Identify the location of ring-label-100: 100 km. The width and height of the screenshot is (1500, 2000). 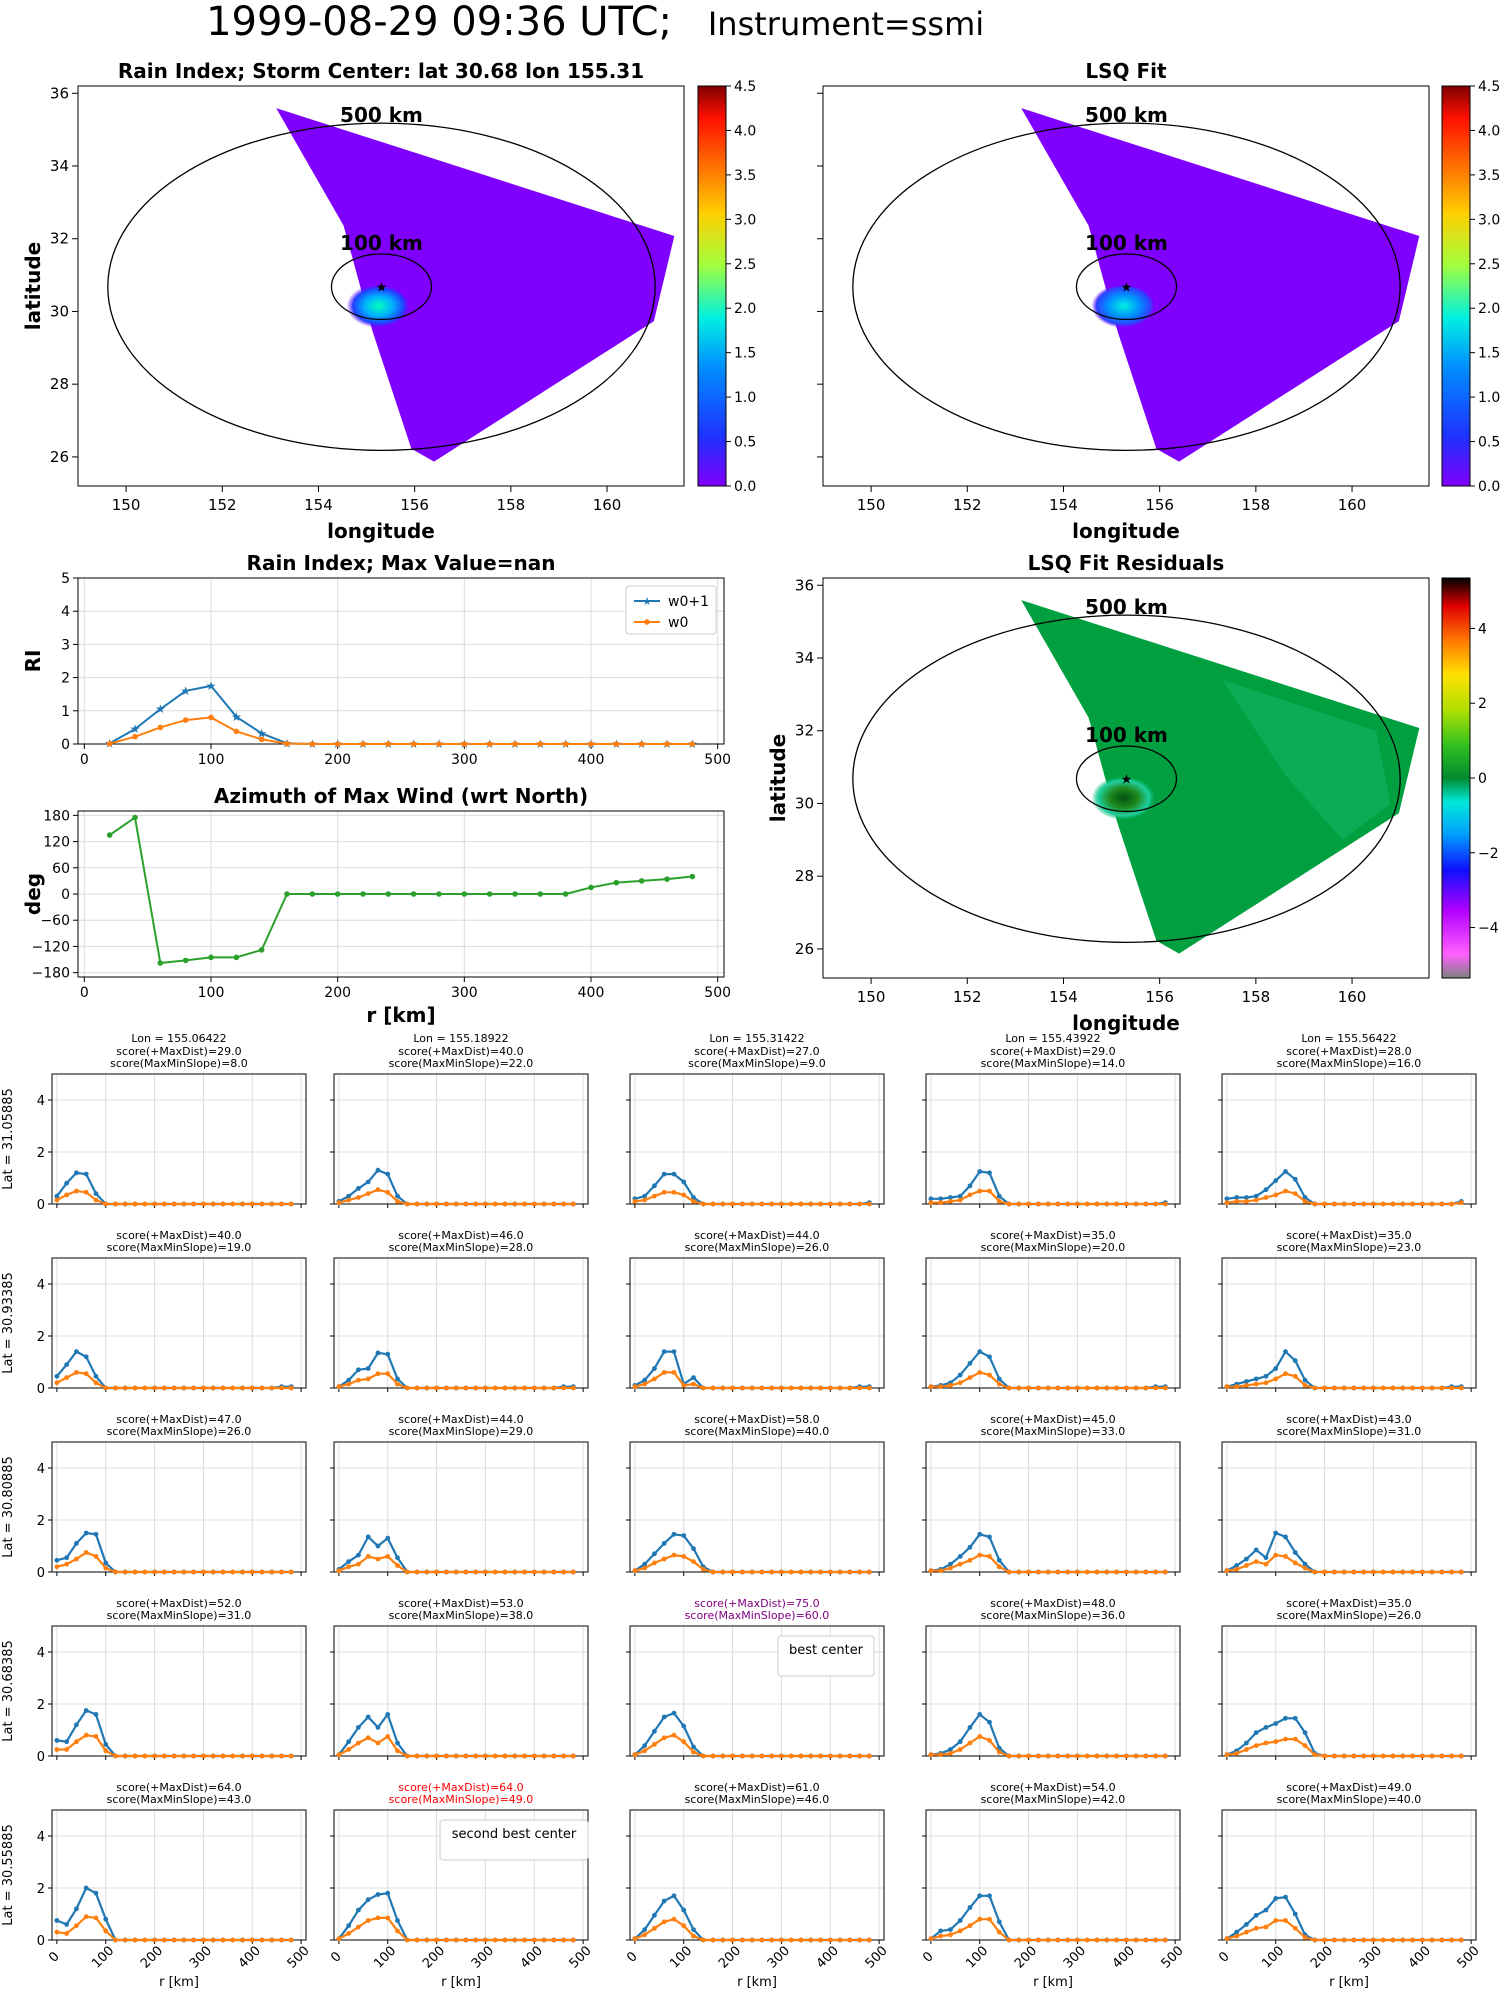
(1126, 735).